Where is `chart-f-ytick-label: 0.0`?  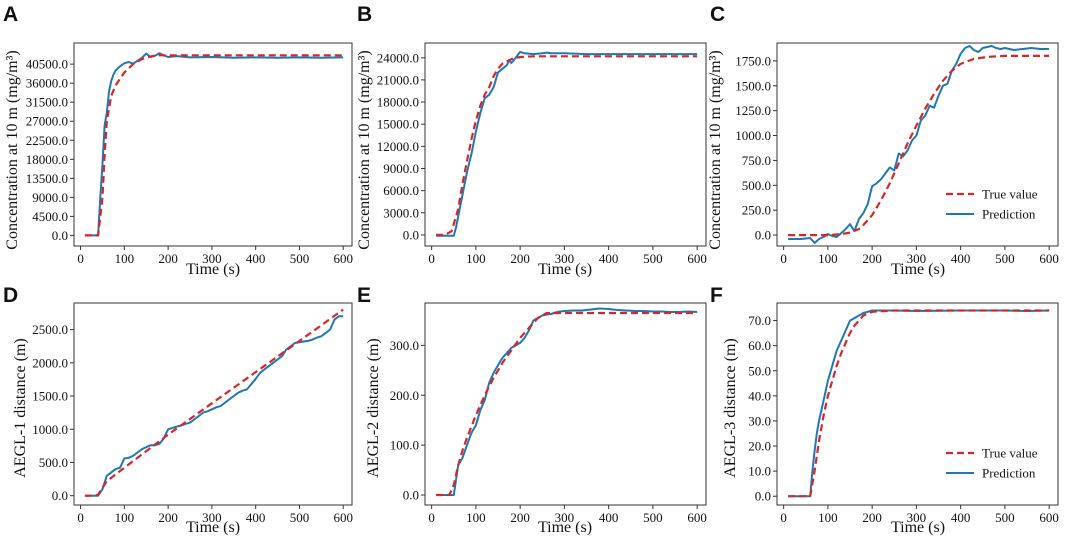 chart-f-ytick-label: 0.0 is located at coordinates (763, 496).